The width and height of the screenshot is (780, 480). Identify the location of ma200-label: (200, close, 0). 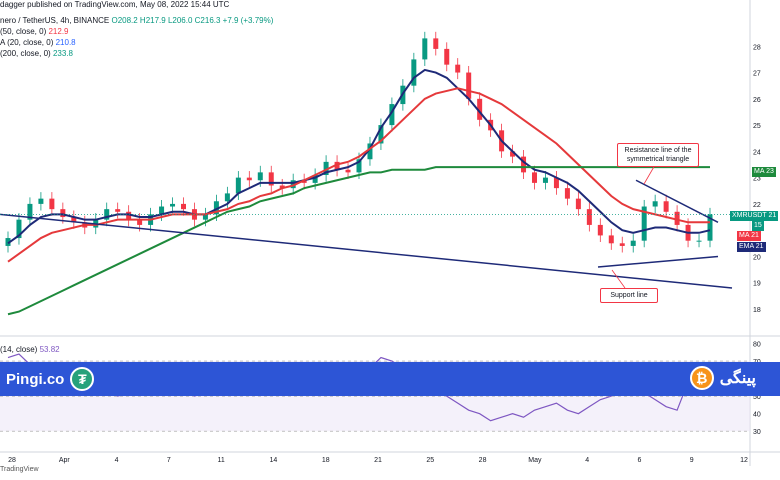
(25, 53).